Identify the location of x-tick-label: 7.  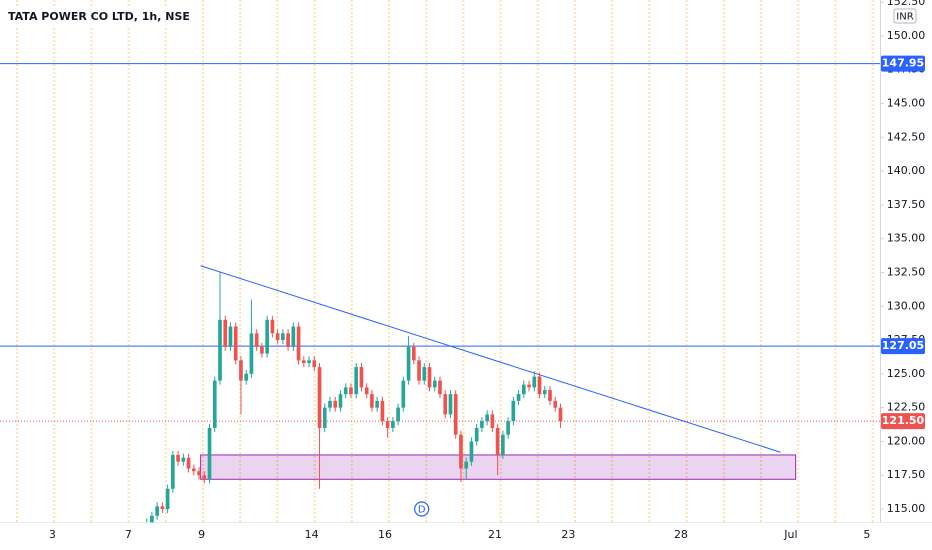
(128, 534).